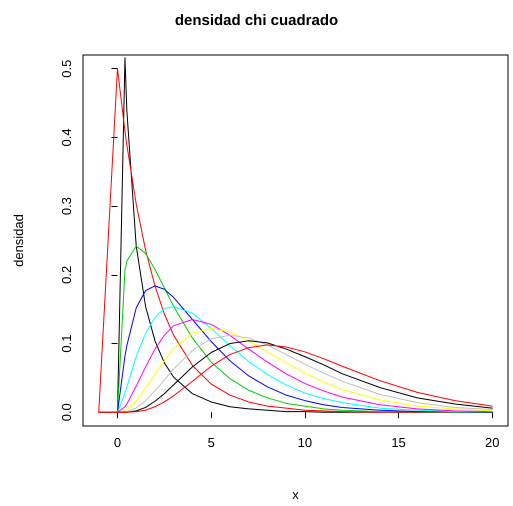 This screenshot has height=506, width=513. Describe the element at coordinates (66, 206) in the screenshot. I see `y-tick-label: 0.3` at that location.